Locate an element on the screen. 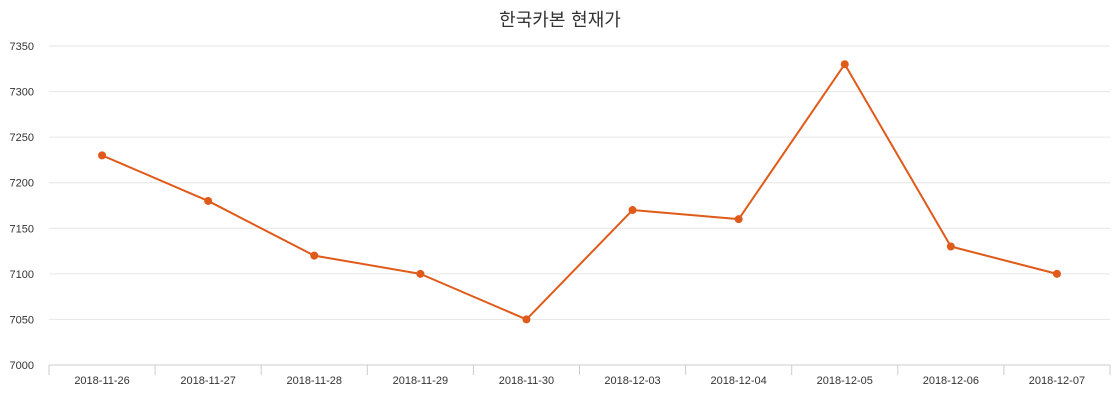 This screenshot has width=1120, height=400. y-tick-label: 7250 is located at coordinates (22, 138).